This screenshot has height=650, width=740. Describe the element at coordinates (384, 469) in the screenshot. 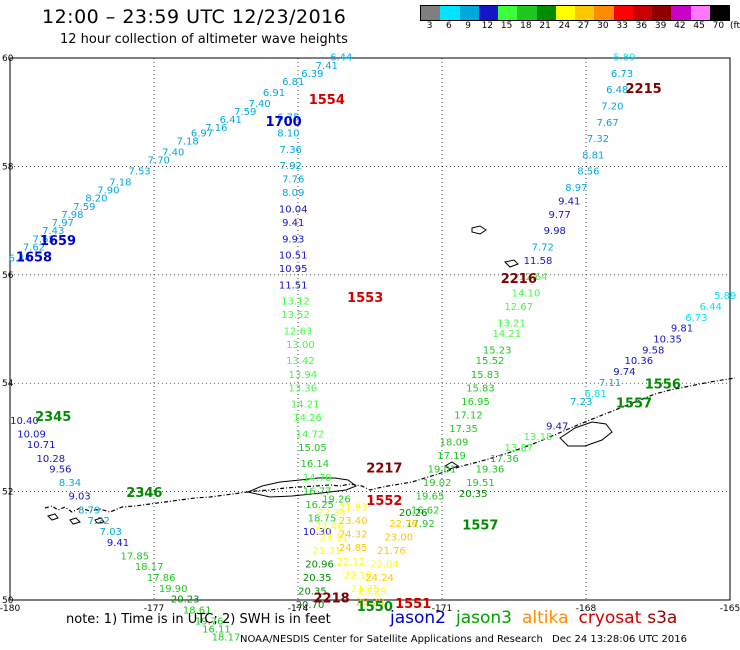

I see `pass-time-label: 2217` at that location.